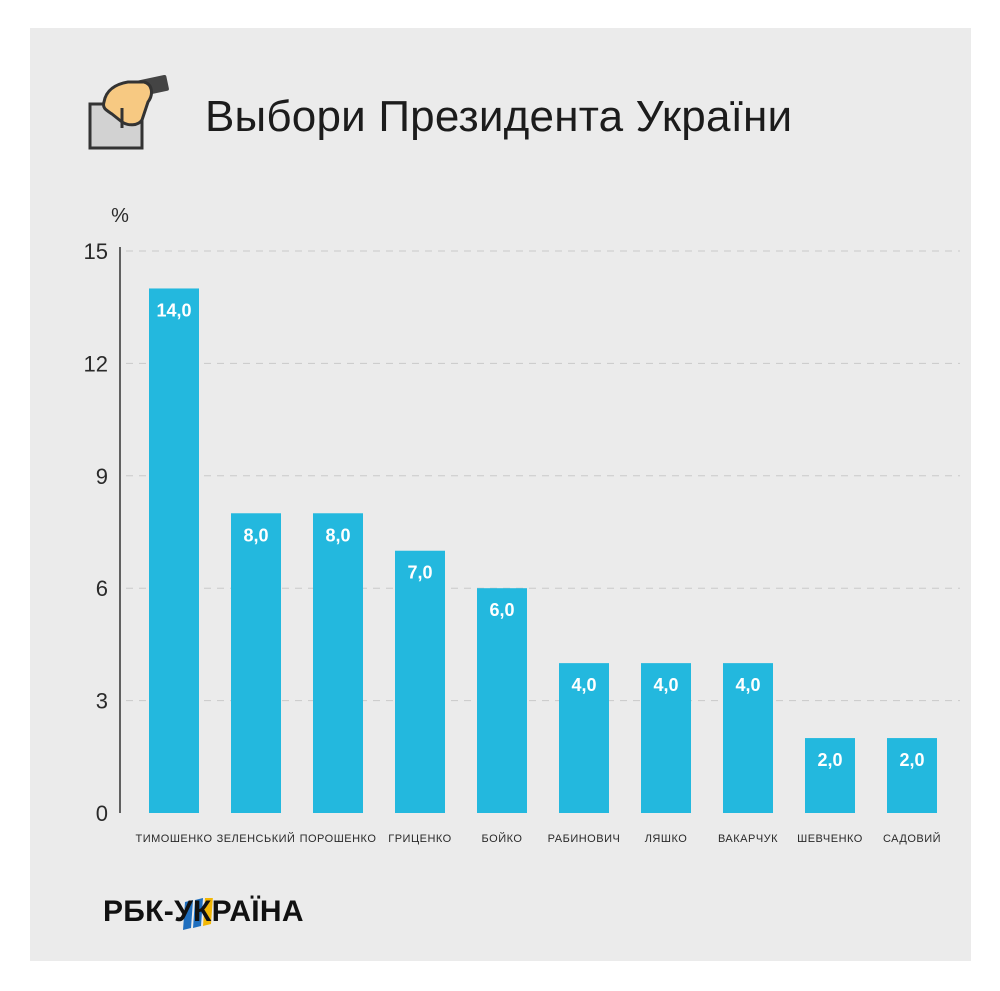 This screenshot has width=1000, height=991. Describe the element at coordinates (830, 839) in the screenshot. I see `x-tick-label: ШЕВЧЕНКО` at that location.